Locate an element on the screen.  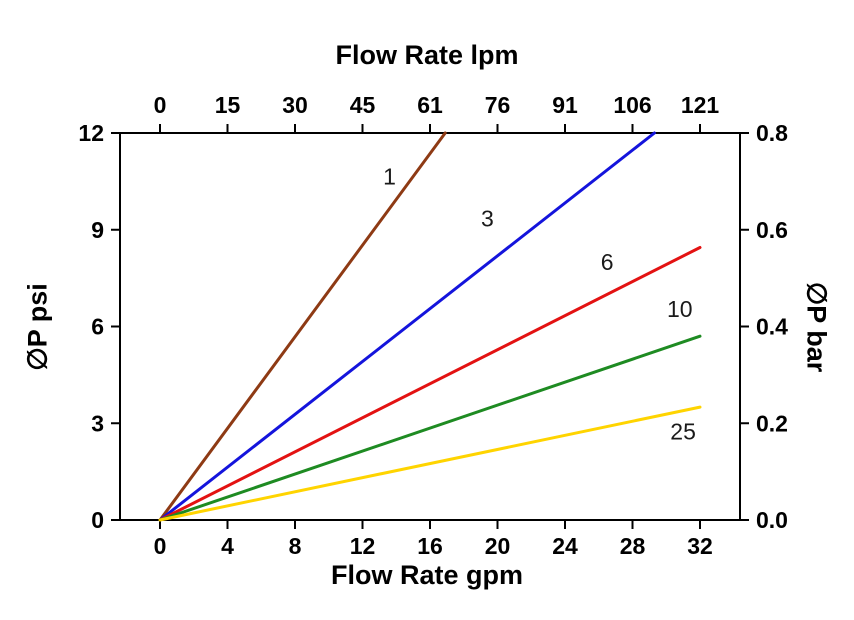
y-tick-label-bar: 0.0 is located at coordinates (772, 520).